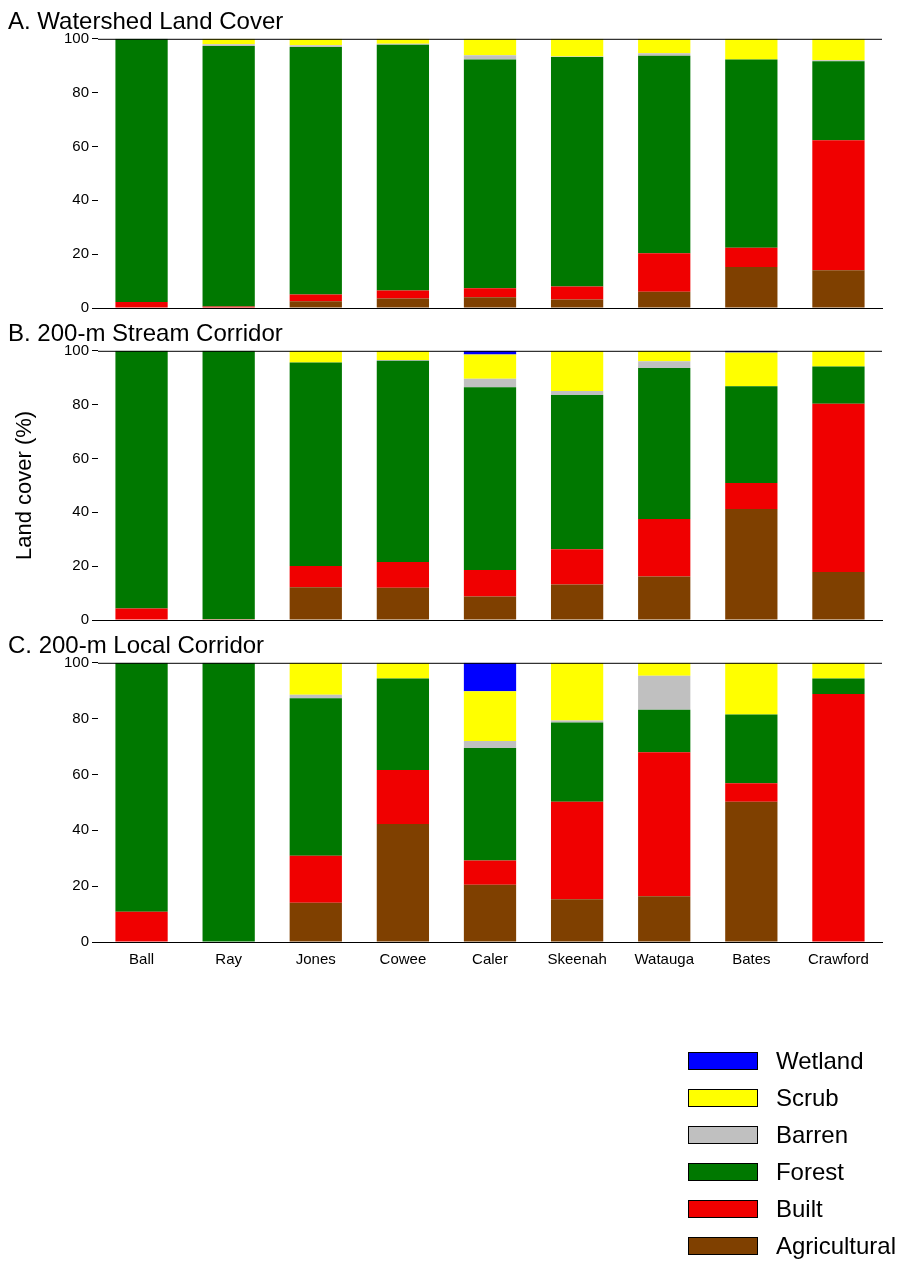 The width and height of the screenshot is (904, 1262). Describe the element at coordinates (835, 1245) in the screenshot. I see `legend-label: Agricultural` at that location.